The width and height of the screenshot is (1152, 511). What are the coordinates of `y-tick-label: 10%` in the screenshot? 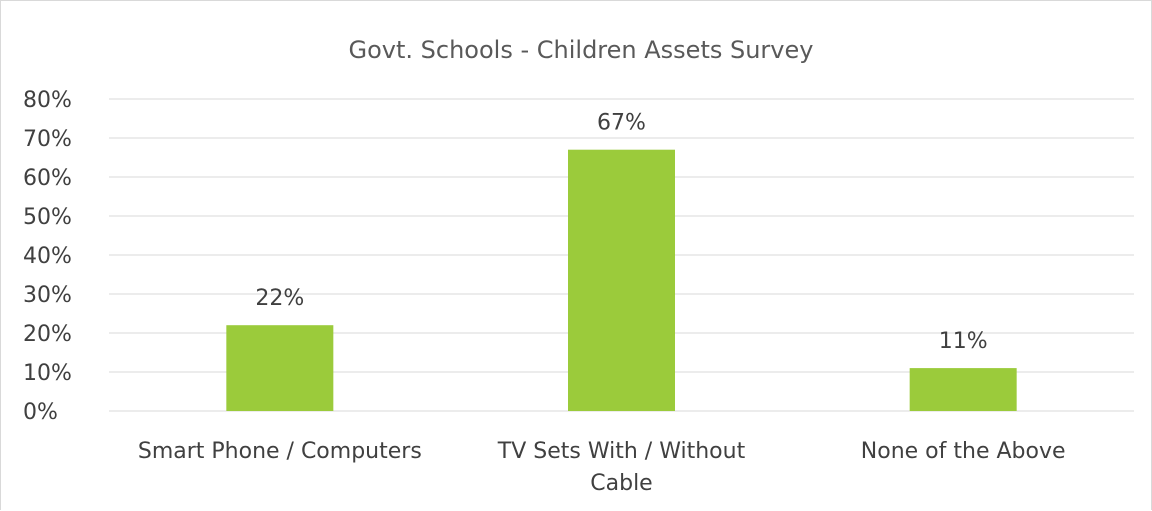 It's located at (47, 373).